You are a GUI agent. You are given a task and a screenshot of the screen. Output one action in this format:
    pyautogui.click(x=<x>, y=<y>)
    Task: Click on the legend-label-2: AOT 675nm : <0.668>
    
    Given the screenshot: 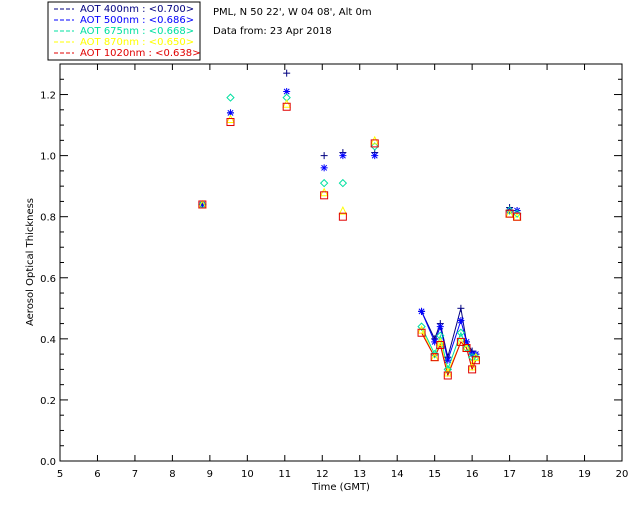 What is the action you would take?
    pyautogui.click(x=137, y=31)
    